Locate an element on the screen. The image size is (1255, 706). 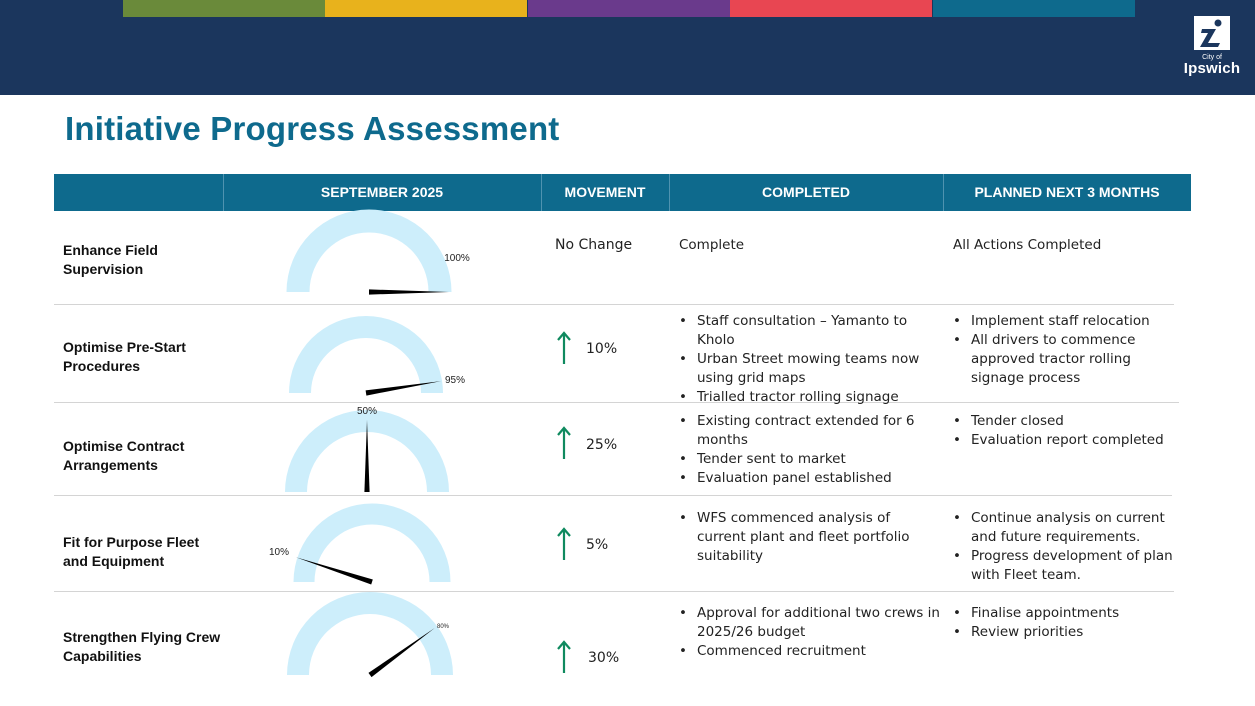
gauge-value-label: 10% is located at coordinates (279, 552).